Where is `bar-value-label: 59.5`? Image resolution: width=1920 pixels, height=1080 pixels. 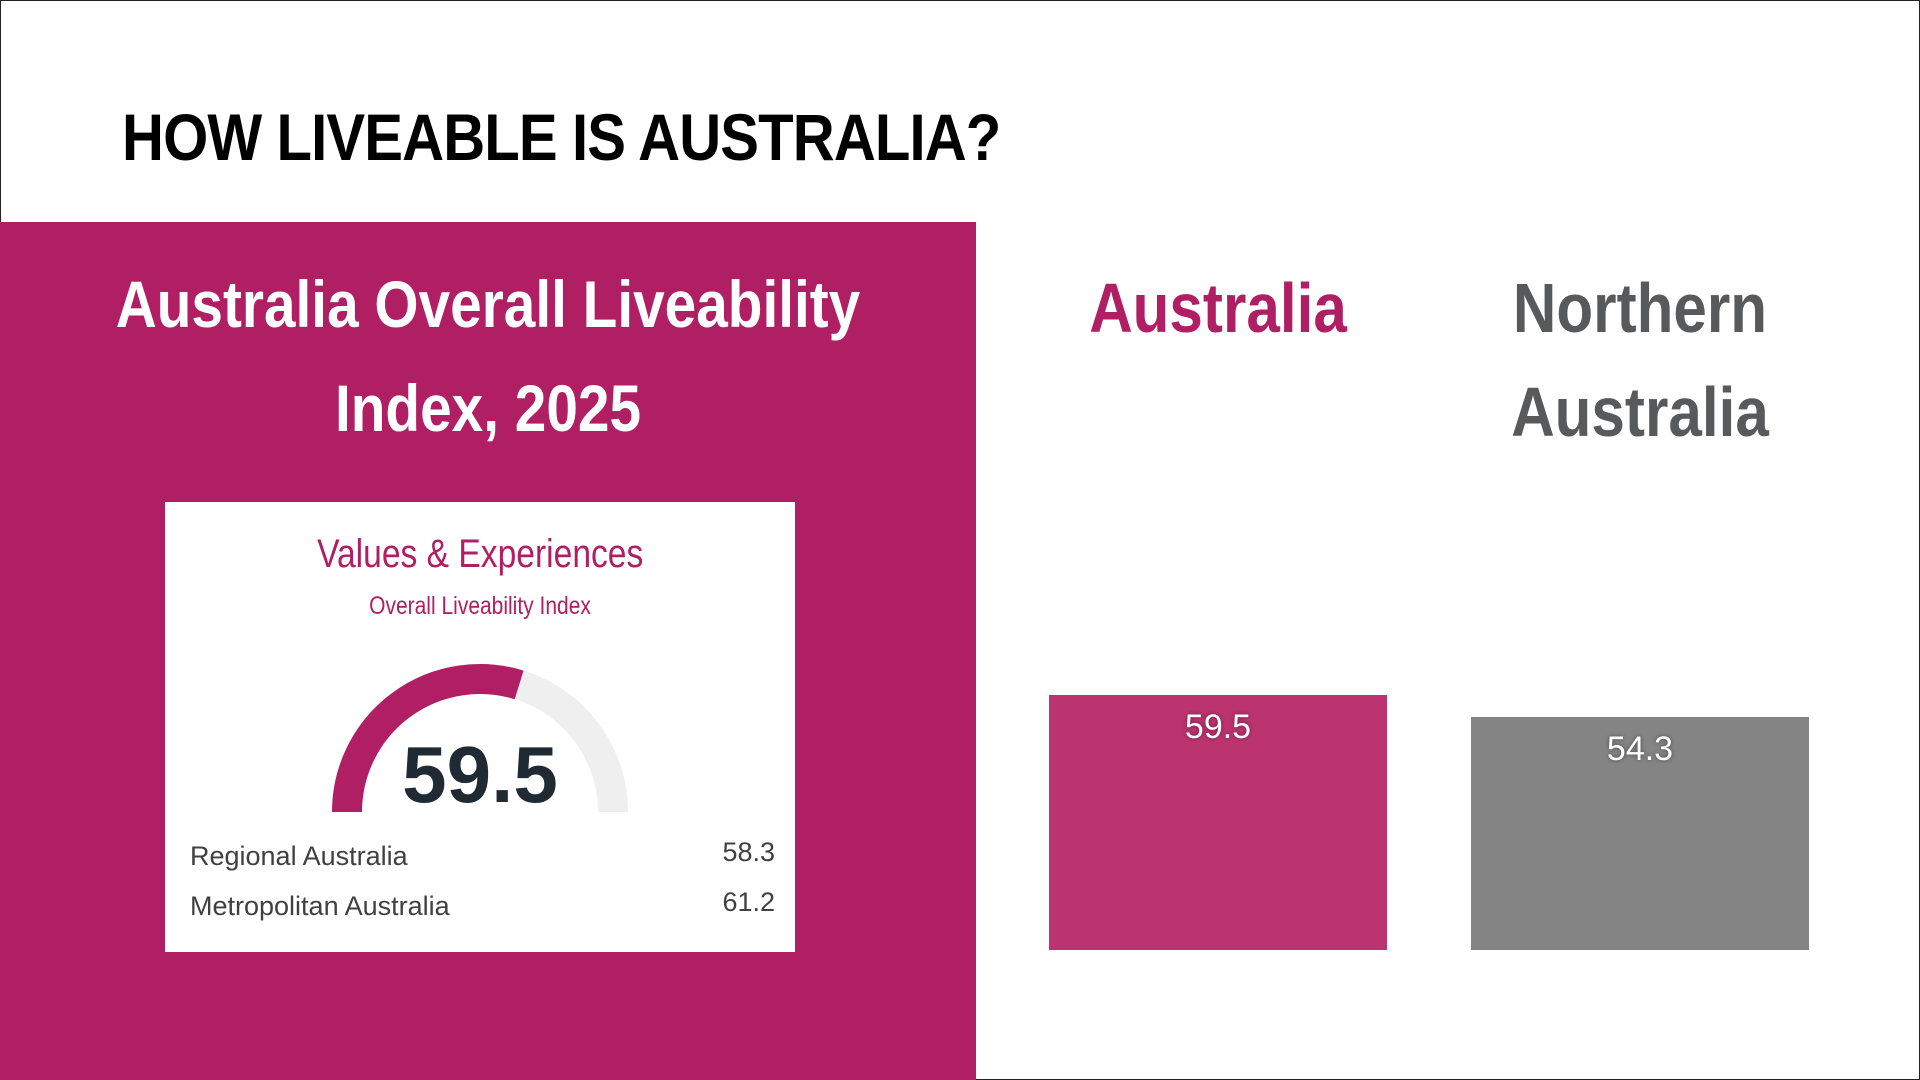 bar-value-label: 59.5 is located at coordinates (1218, 727).